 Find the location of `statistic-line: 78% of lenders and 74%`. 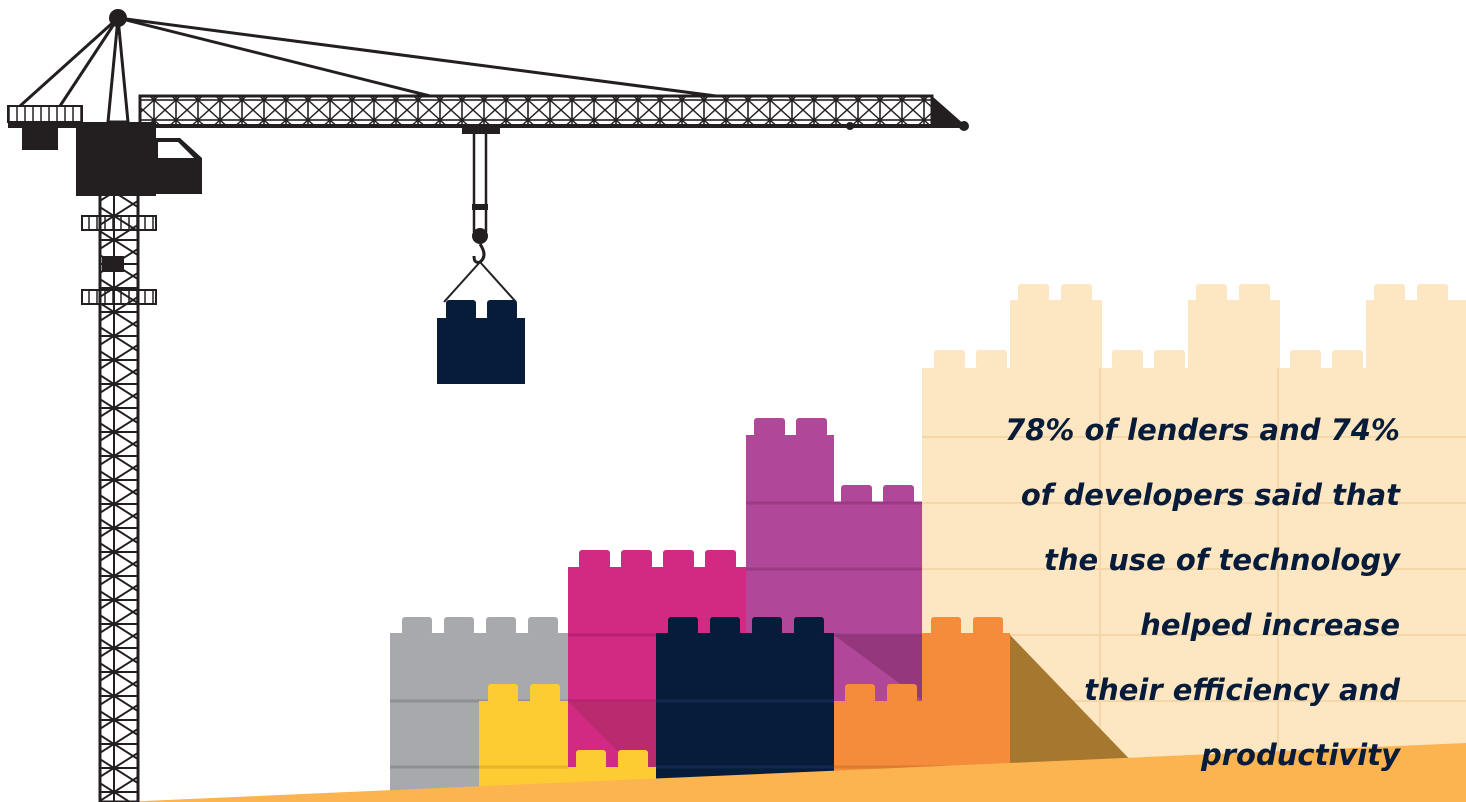

statistic-line: 78% of lenders and 74% is located at coordinates (1202, 430).